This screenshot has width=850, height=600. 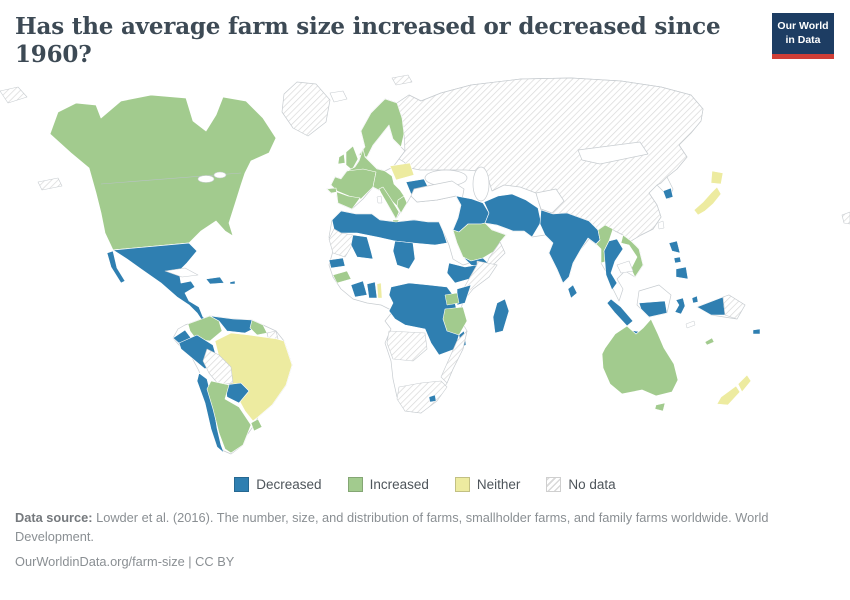 I want to click on region-greece, so click(x=402, y=204).